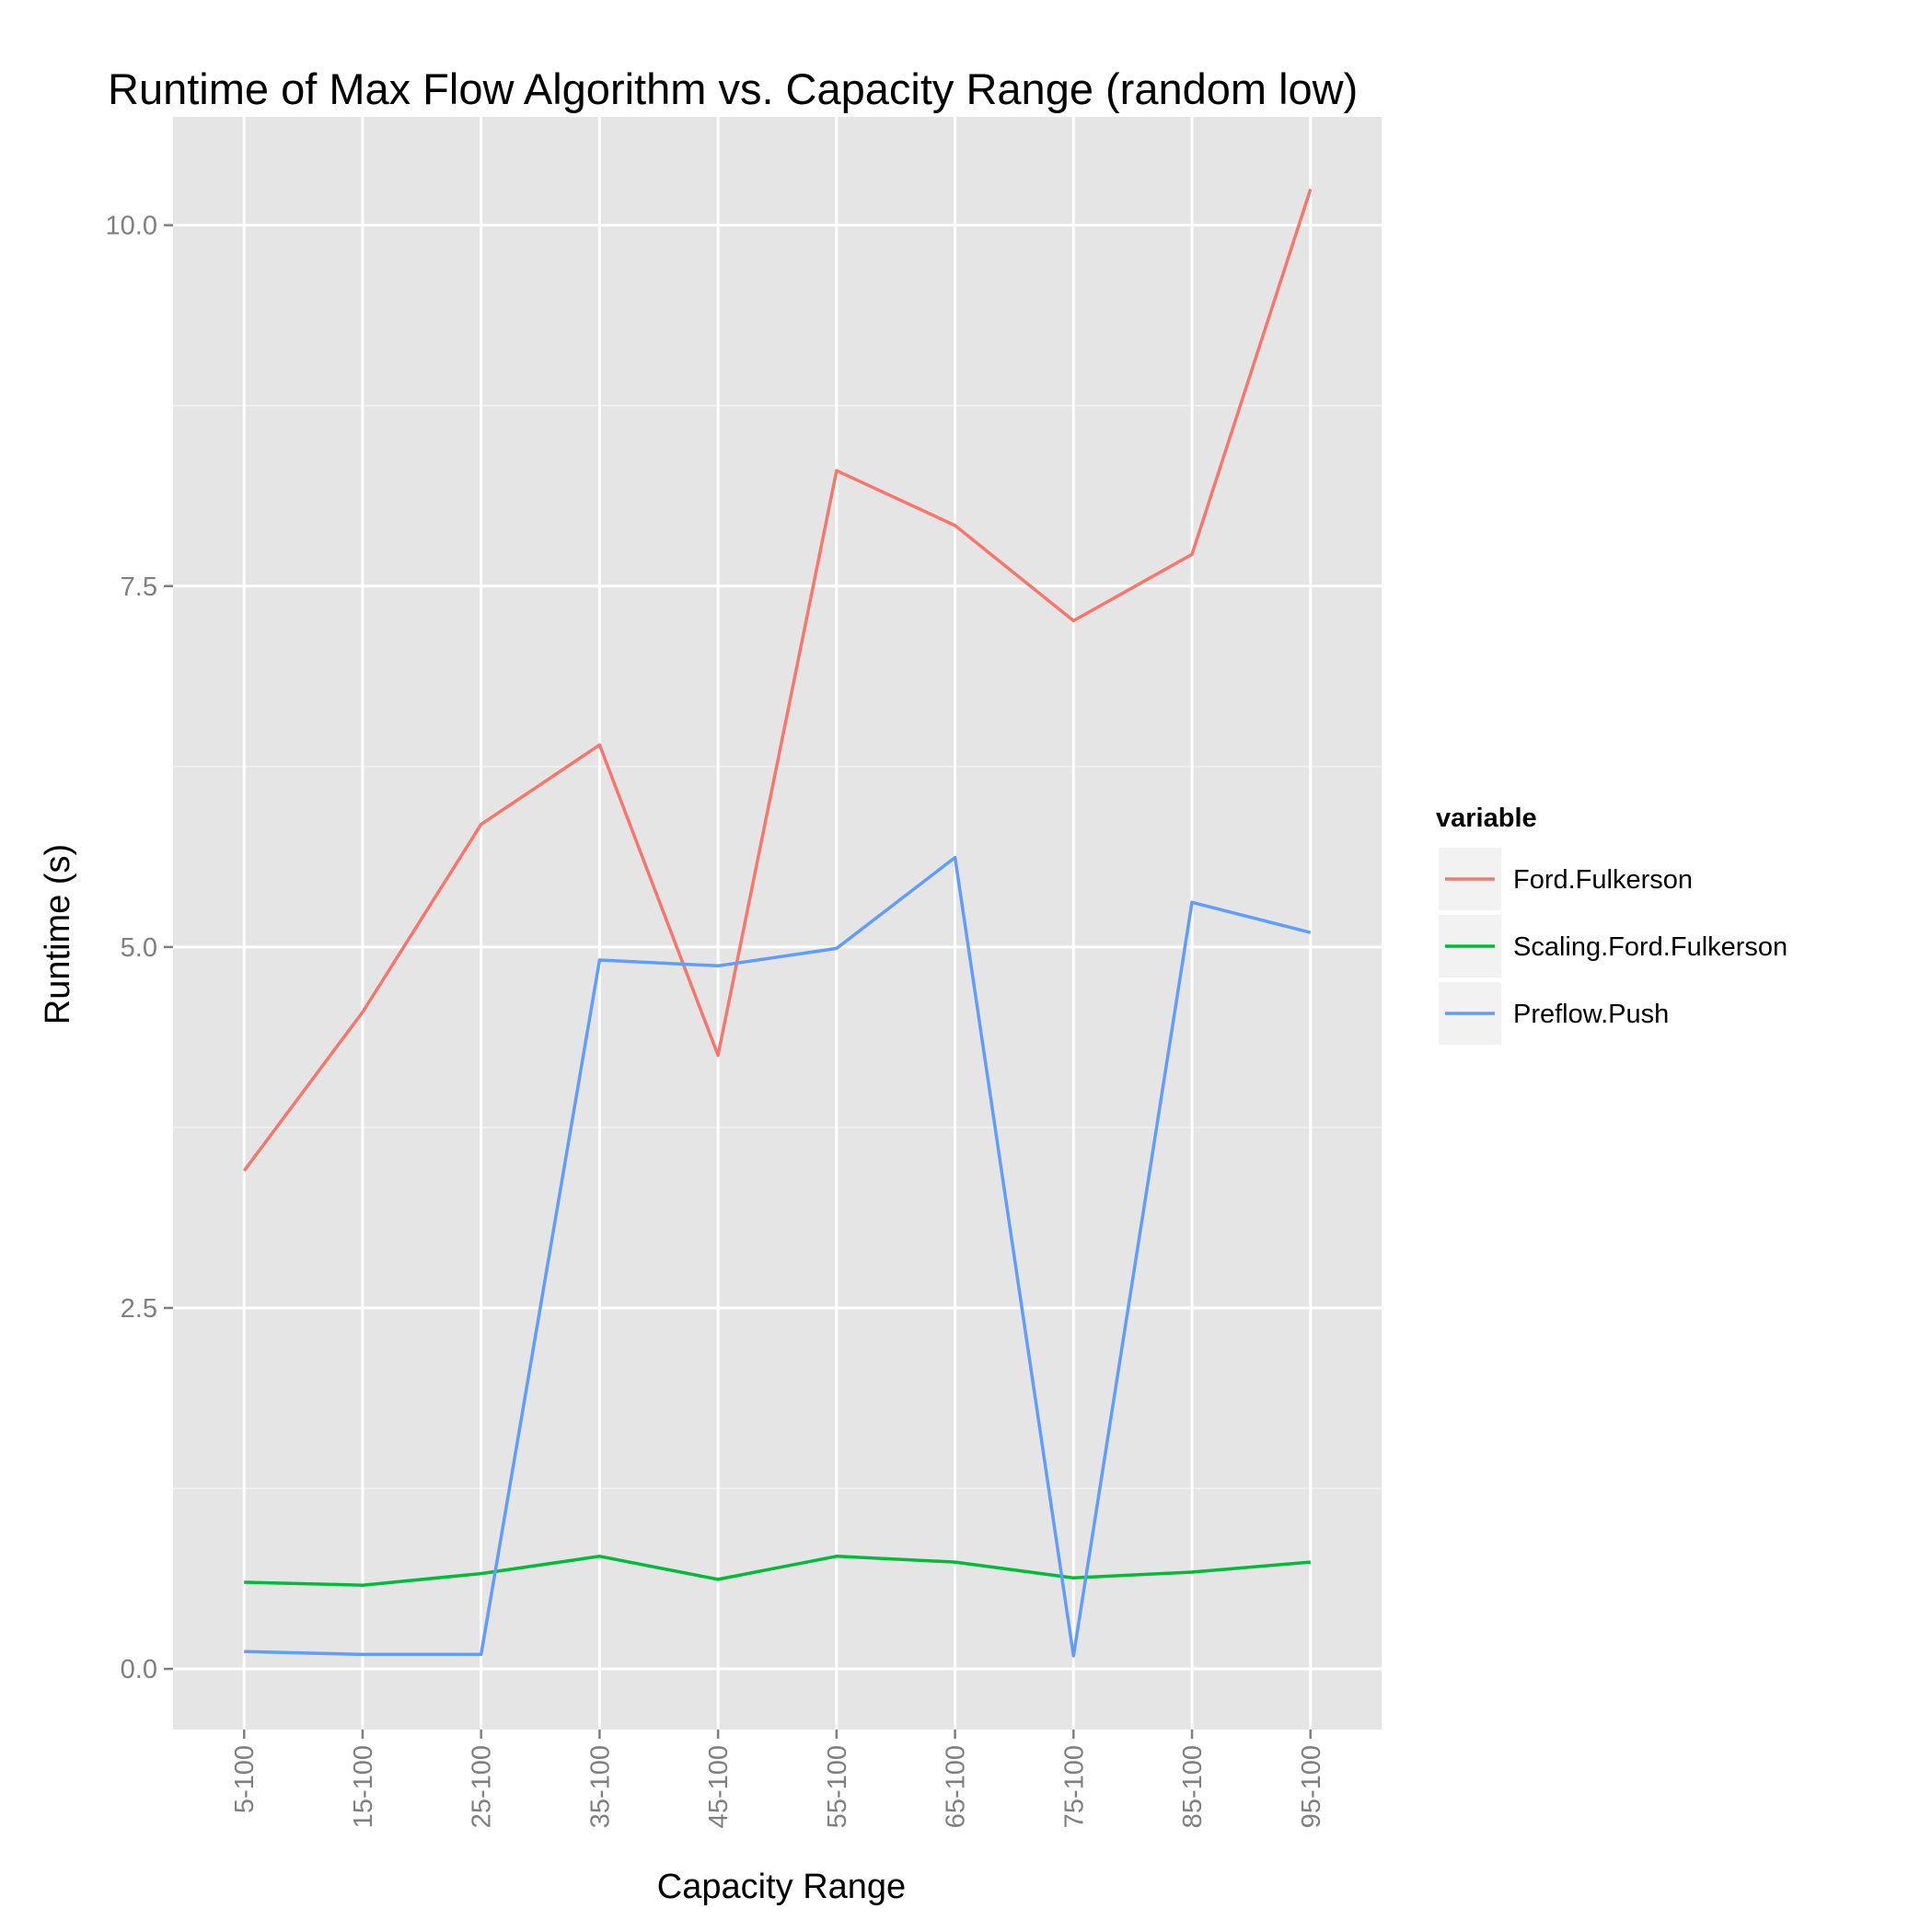 The height and width of the screenshot is (1932, 1932). What do you see at coordinates (482, 1787) in the screenshot?
I see `x-tick-label: 25-100` at bounding box center [482, 1787].